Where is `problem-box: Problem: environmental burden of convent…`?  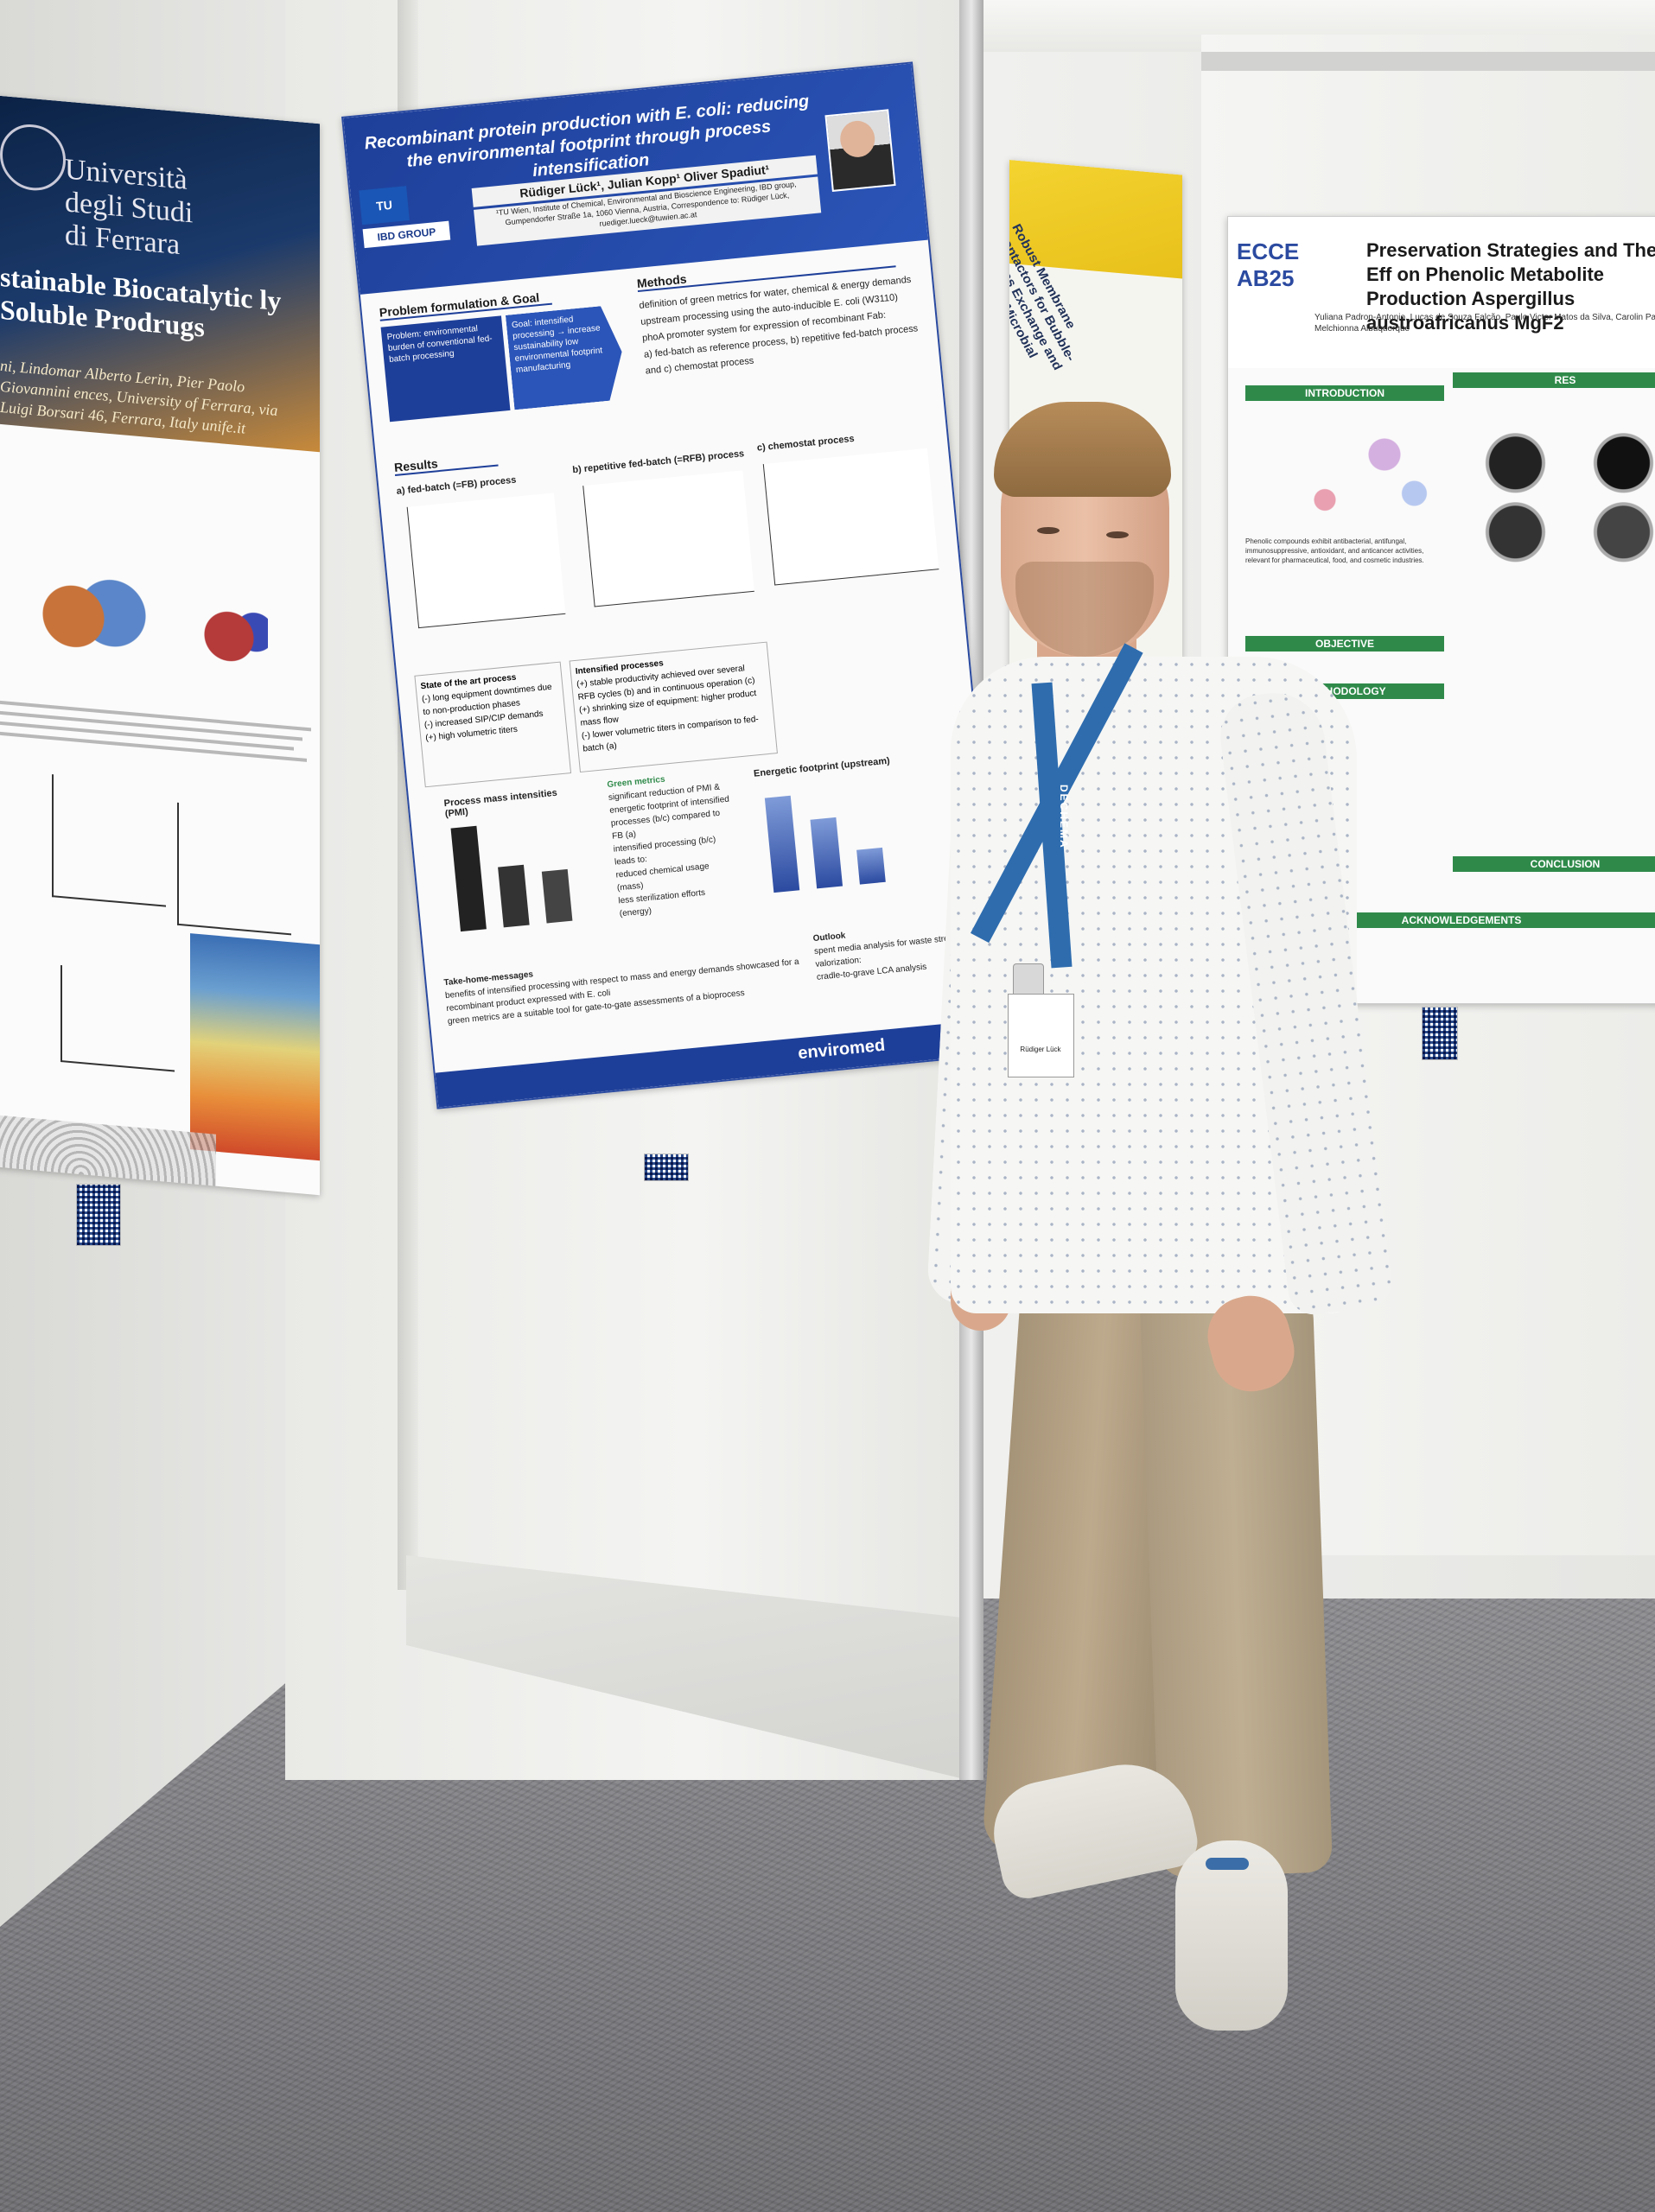
problem-box: Problem: environmental burden of convent… is located at coordinates (445, 369).